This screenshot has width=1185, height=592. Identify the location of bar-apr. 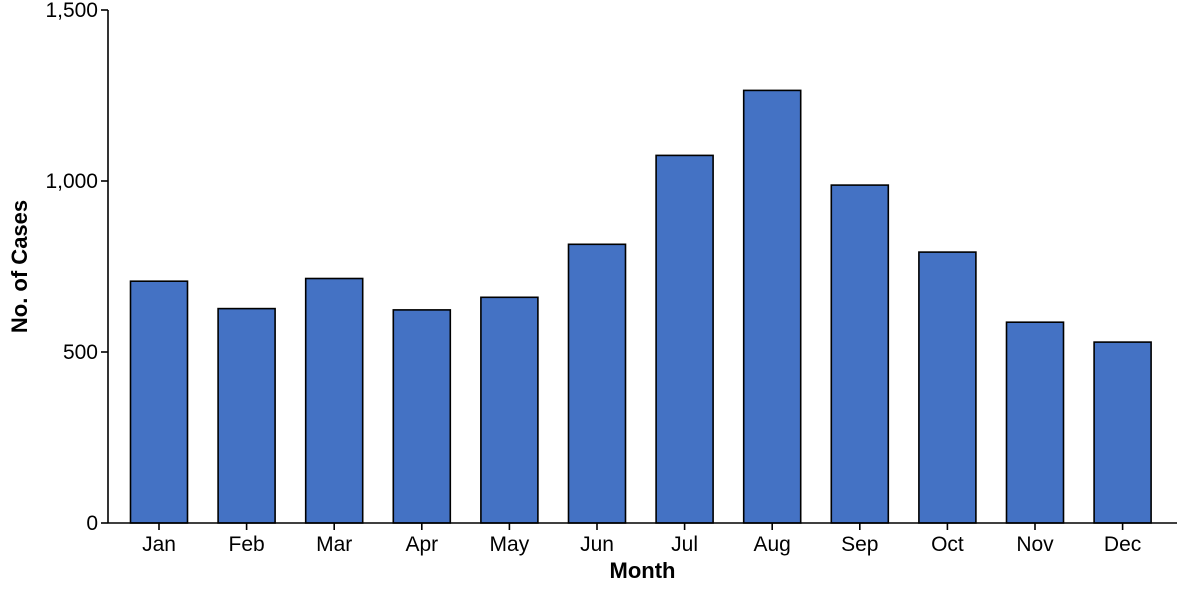
(422, 416).